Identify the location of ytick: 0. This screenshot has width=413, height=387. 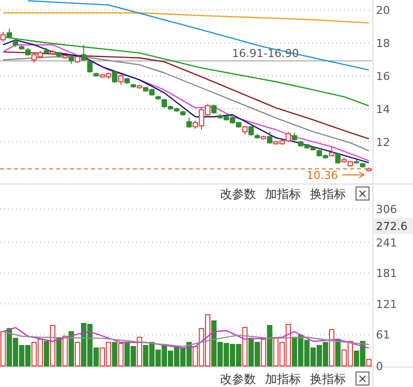
(379, 366).